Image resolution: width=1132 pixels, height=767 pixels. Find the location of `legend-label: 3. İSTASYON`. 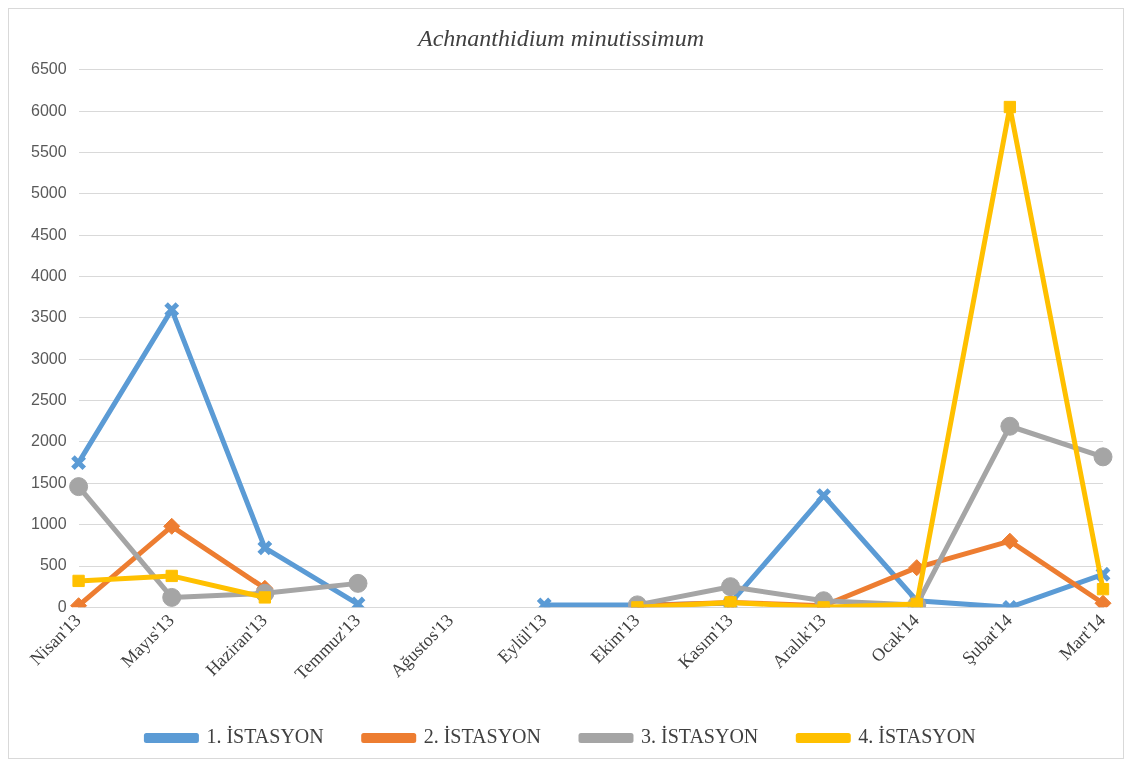

legend-label: 3. İSTASYON is located at coordinates (700, 736).